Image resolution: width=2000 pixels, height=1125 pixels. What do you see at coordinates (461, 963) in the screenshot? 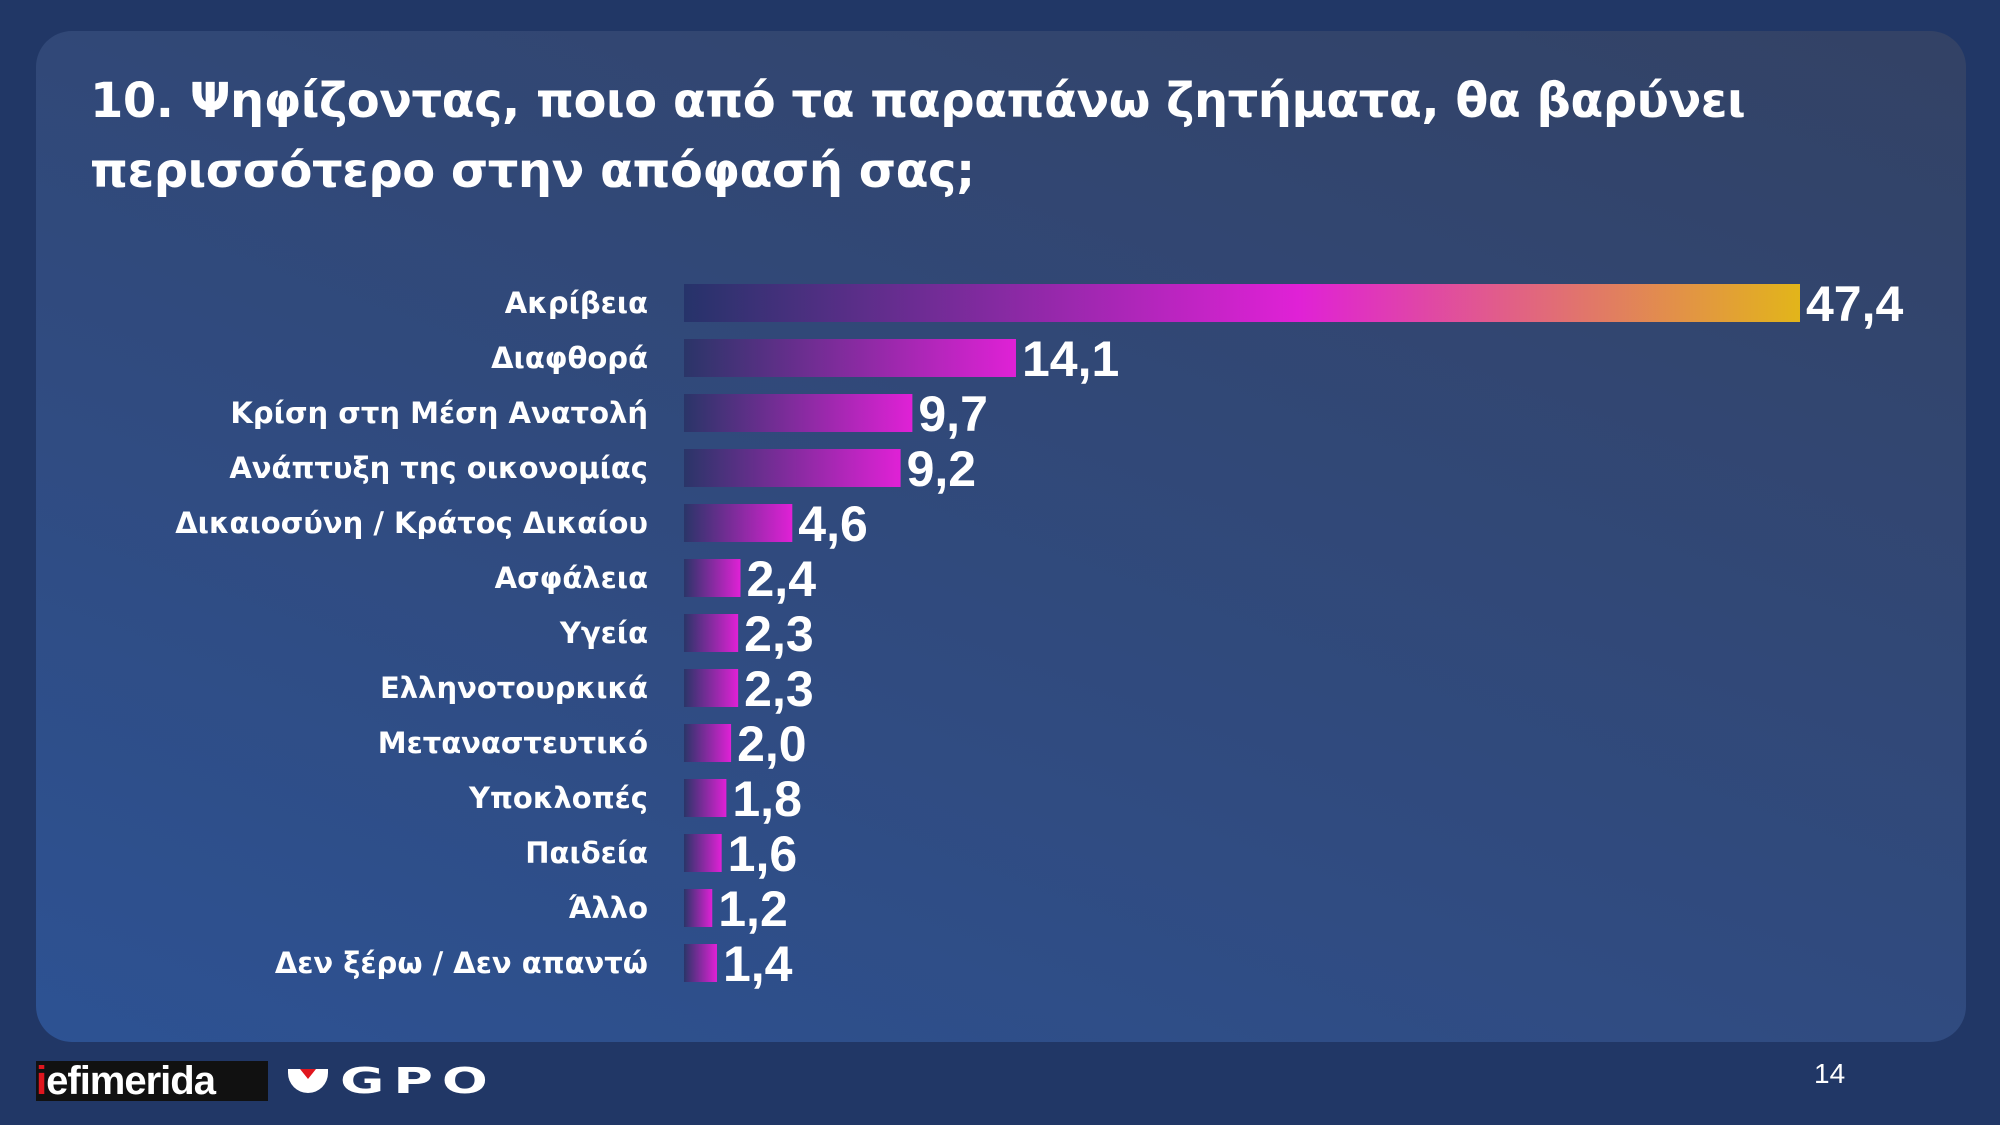
I see `category-label: Δεν ξέρω / Δεν απαντώ` at bounding box center [461, 963].